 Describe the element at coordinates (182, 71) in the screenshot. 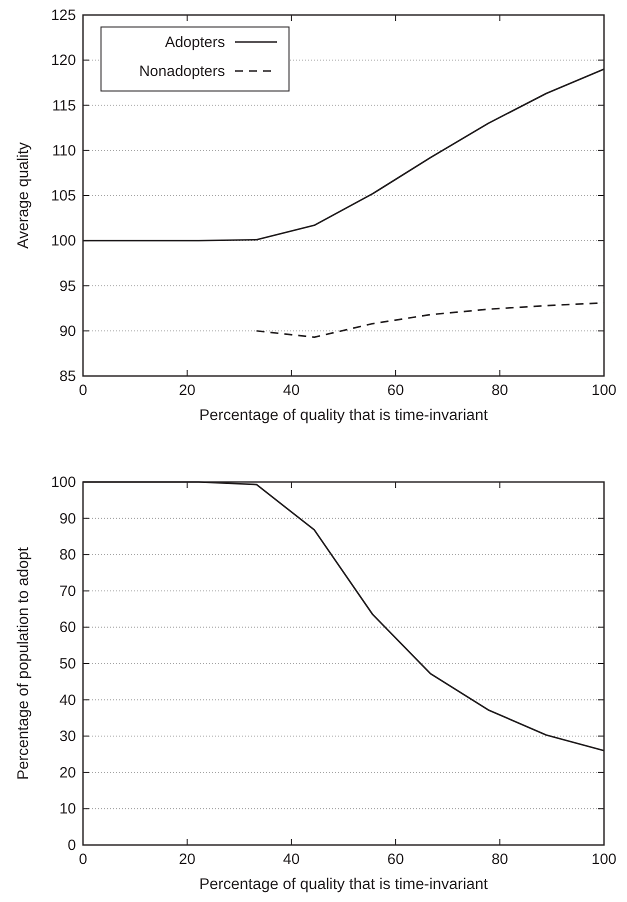

I see `legend-label: Nonadopters` at that location.